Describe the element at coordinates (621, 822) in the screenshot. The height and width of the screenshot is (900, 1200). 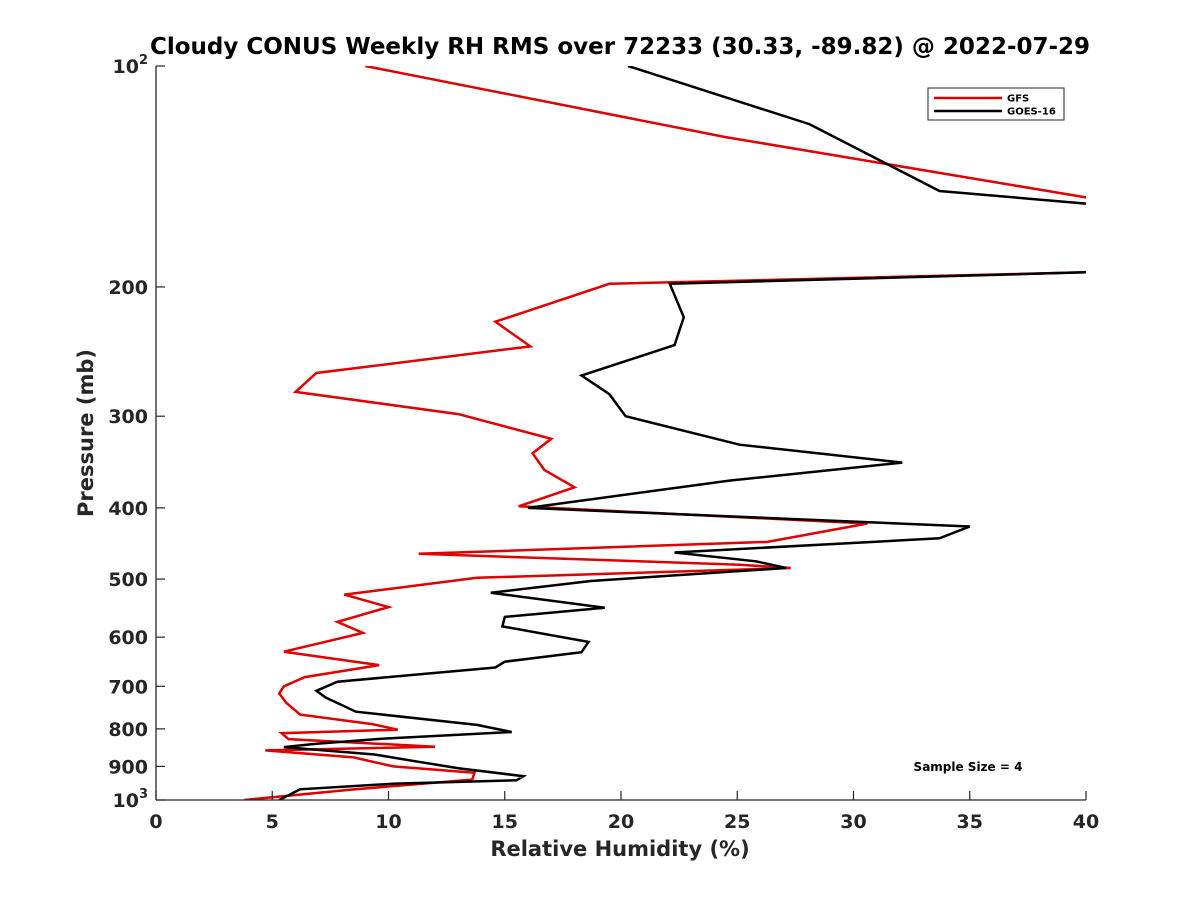
I see `x-tick-label: 20` at that location.